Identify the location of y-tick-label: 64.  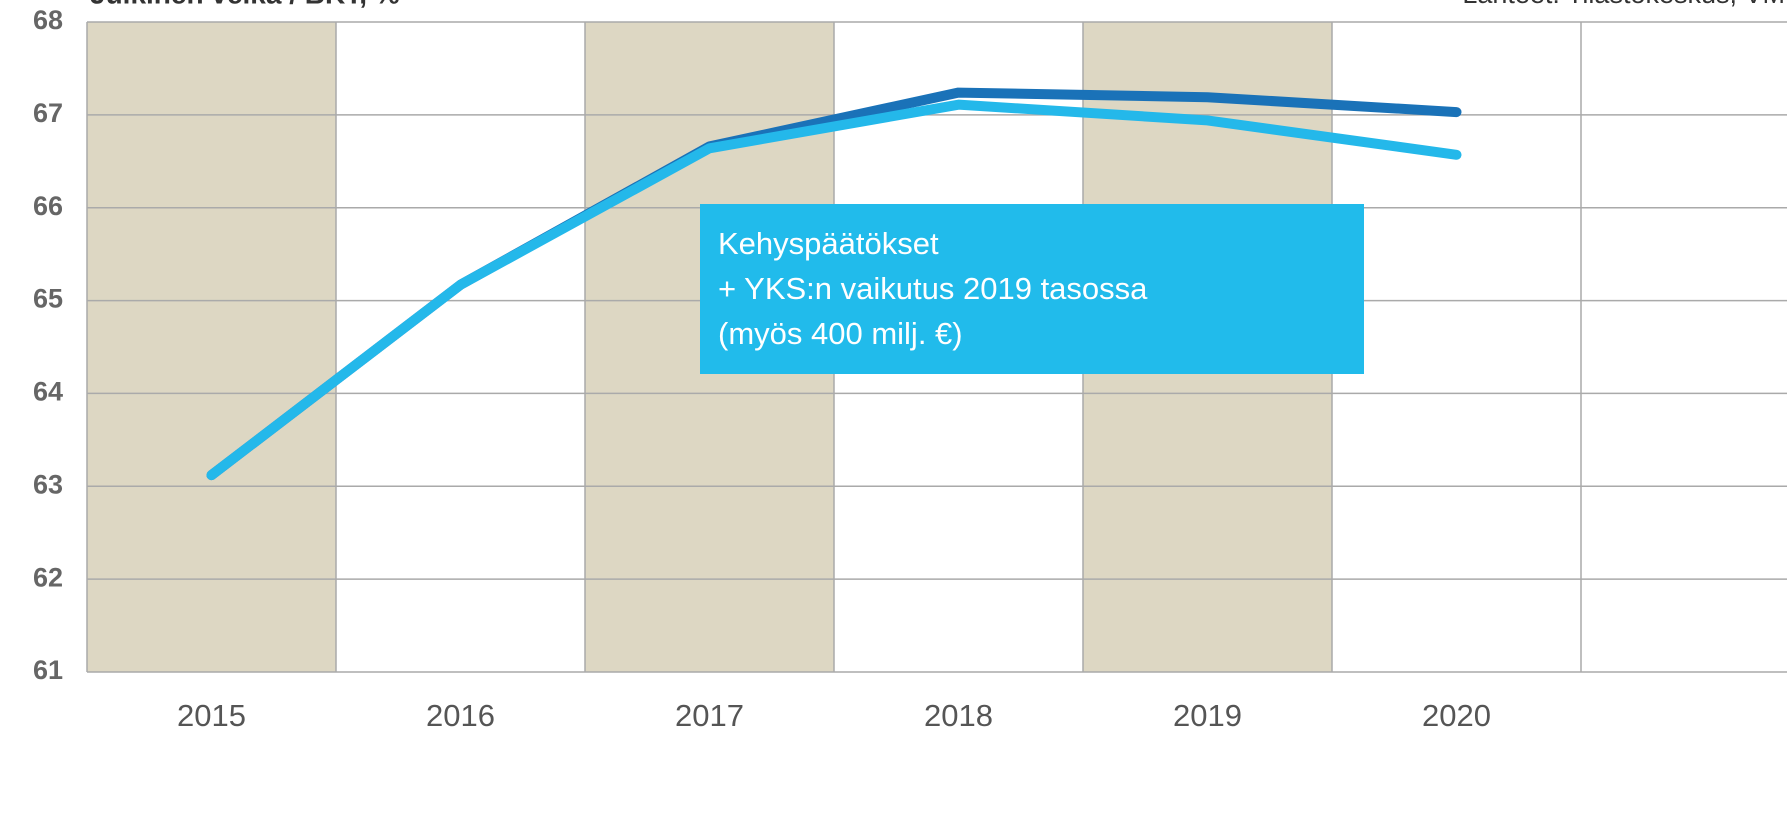
(48, 392).